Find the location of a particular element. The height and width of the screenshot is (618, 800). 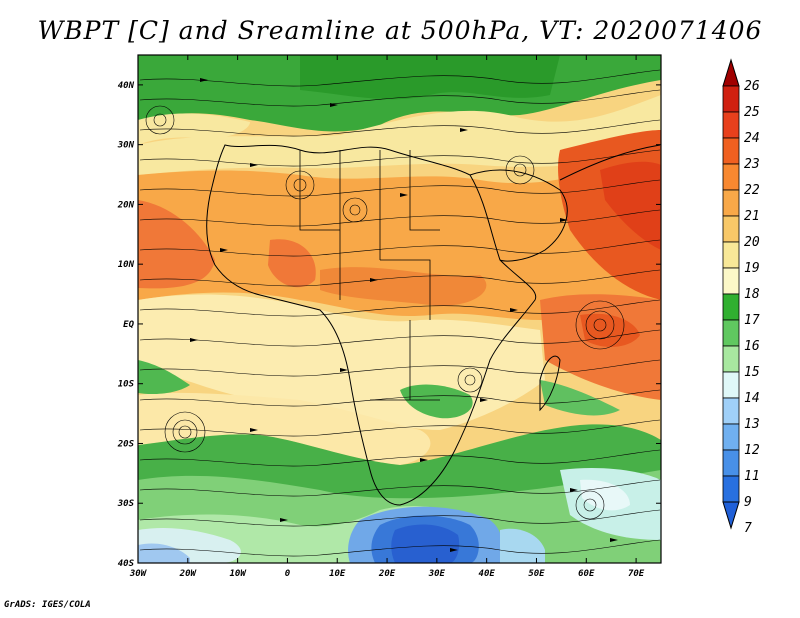

lon-label: 60E is located at coordinates (586, 574).